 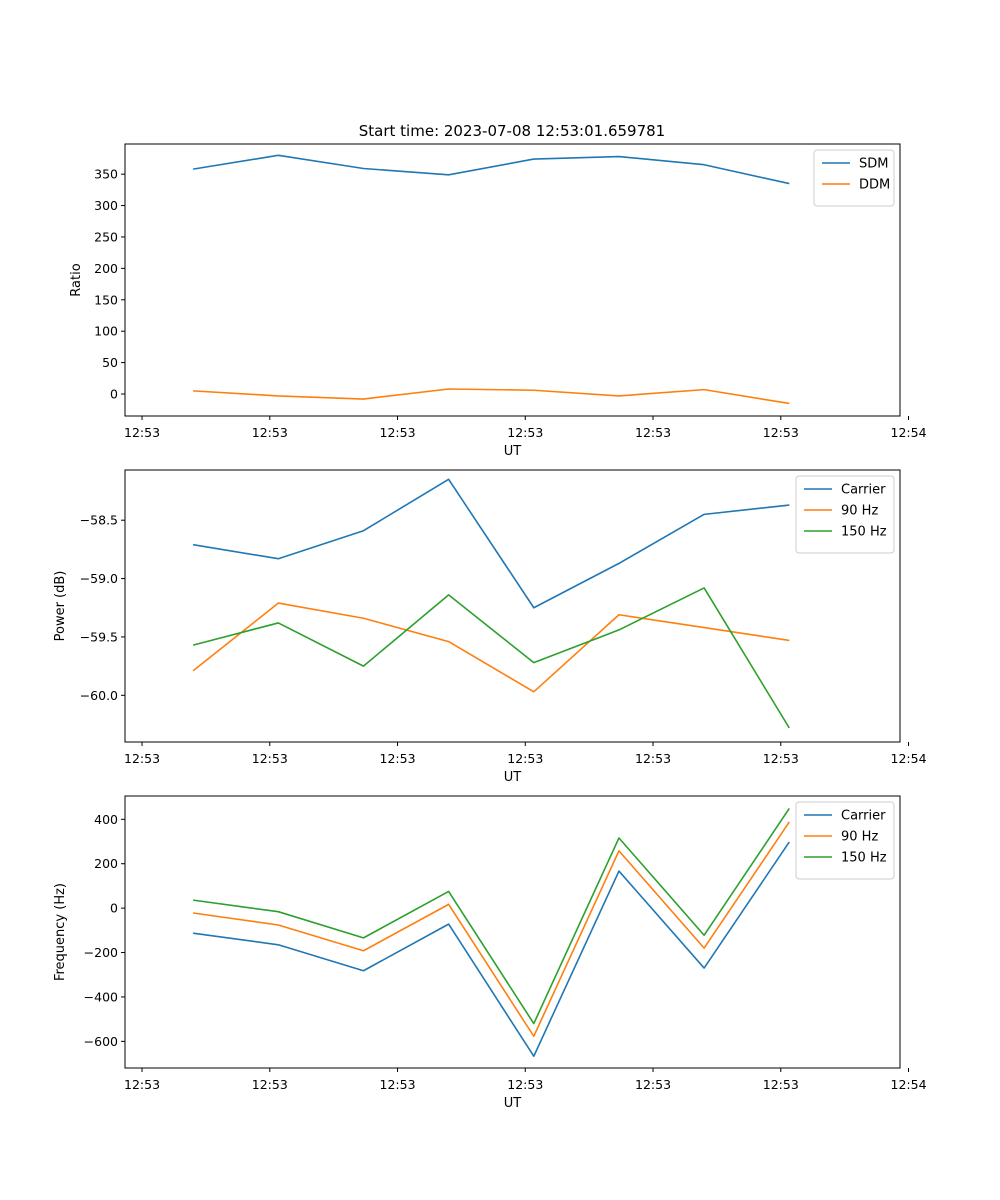 I want to click on y-axis-label: Power (dB), so click(x=60, y=606).